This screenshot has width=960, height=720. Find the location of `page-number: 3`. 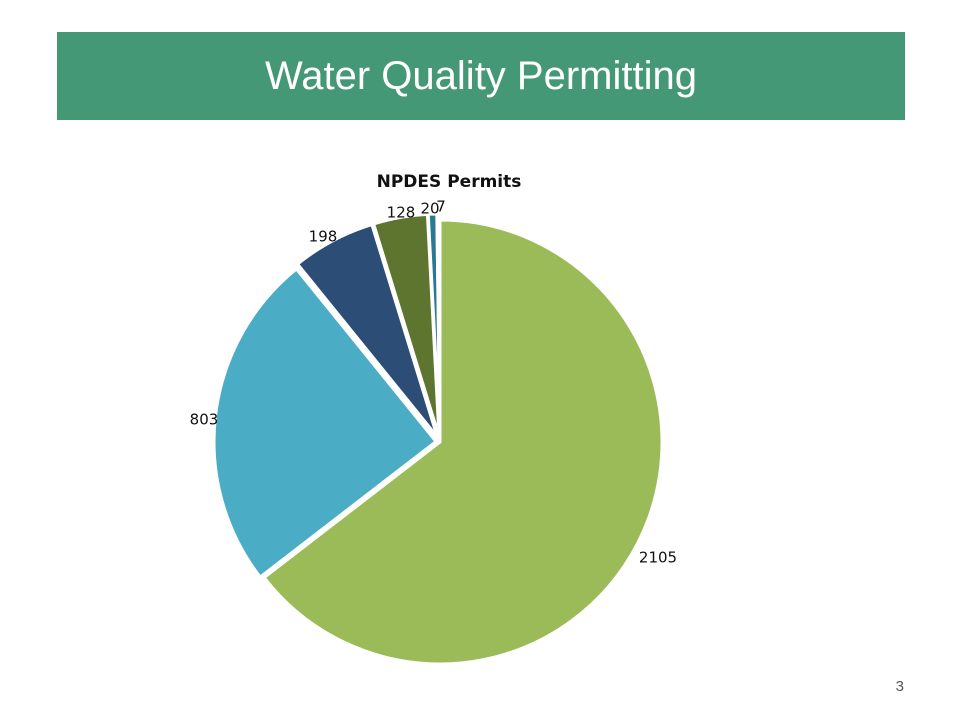

page-number: 3 is located at coordinates (899, 686).